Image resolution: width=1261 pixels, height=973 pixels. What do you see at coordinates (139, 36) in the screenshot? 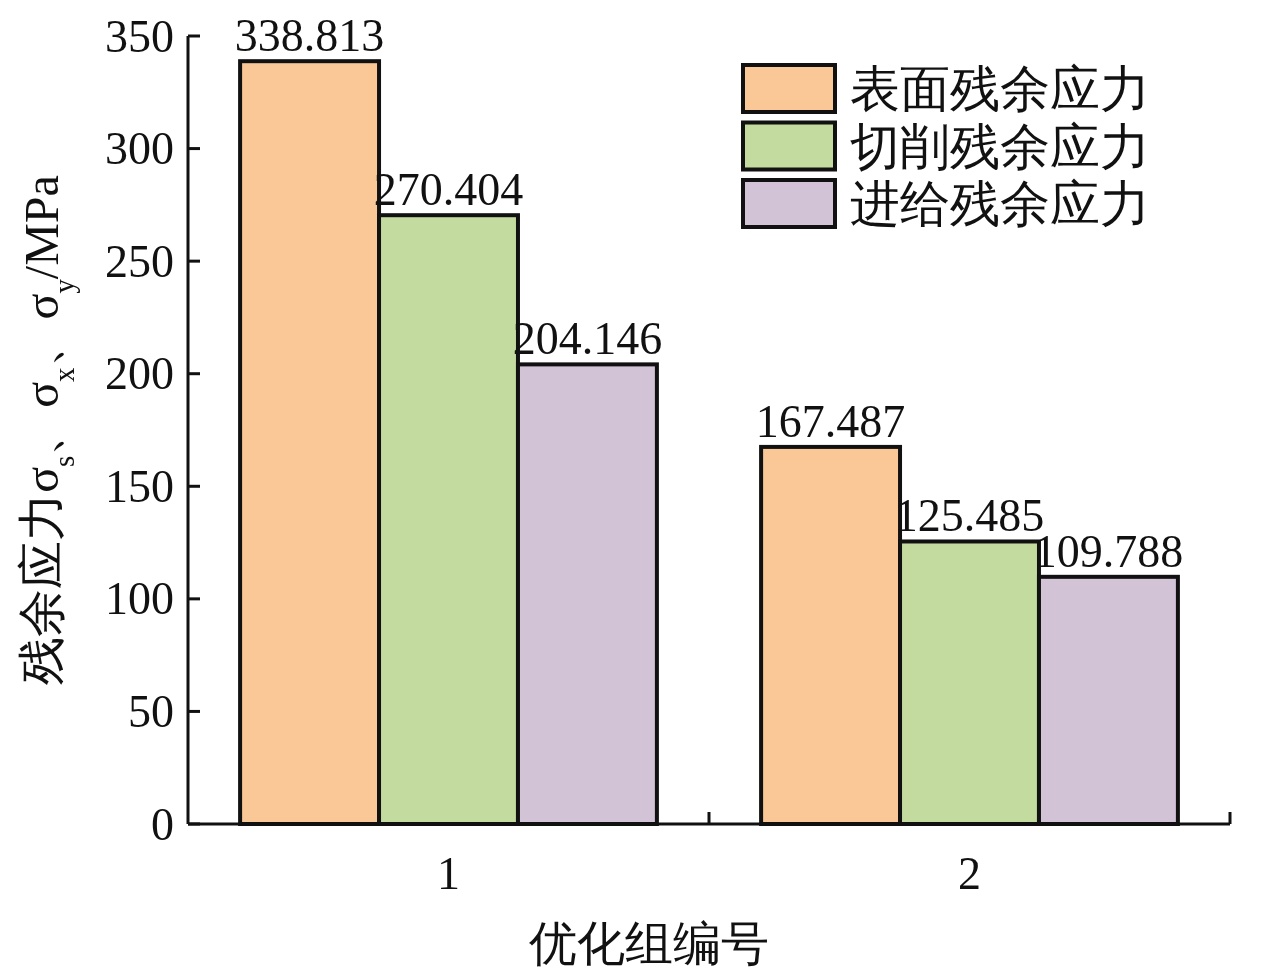
I see `y-tick-label: 350` at bounding box center [139, 36].